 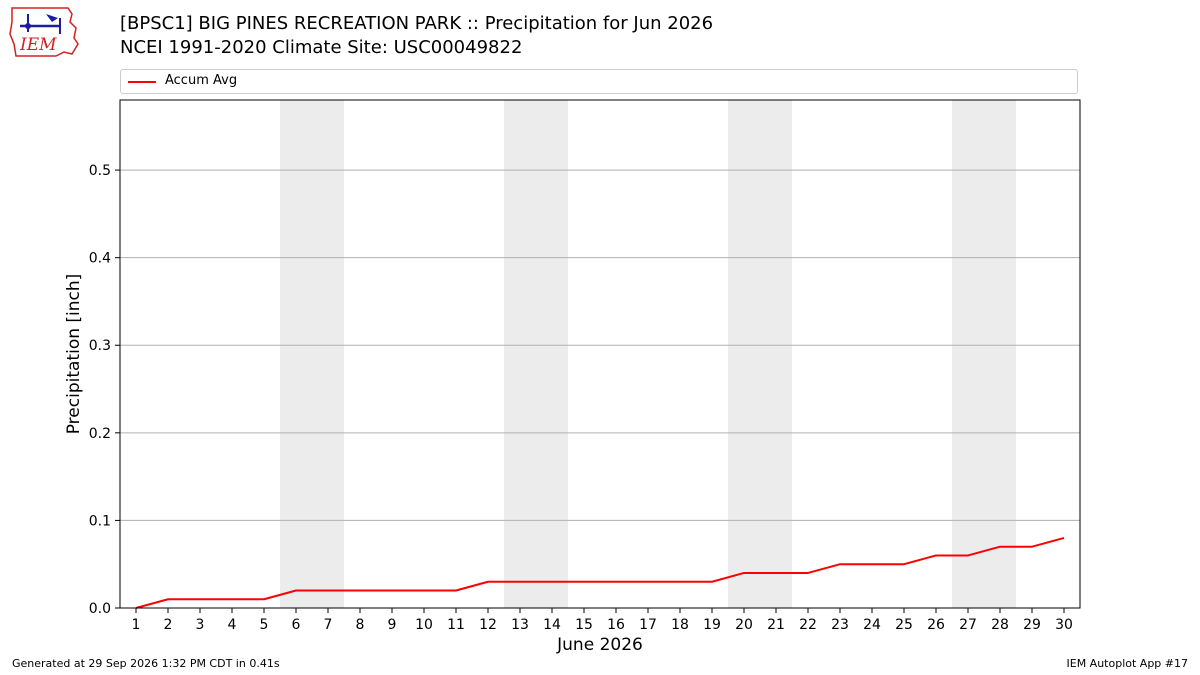 What do you see at coordinates (680, 625) in the screenshot?
I see `x-tick-label: 18` at bounding box center [680, 625].